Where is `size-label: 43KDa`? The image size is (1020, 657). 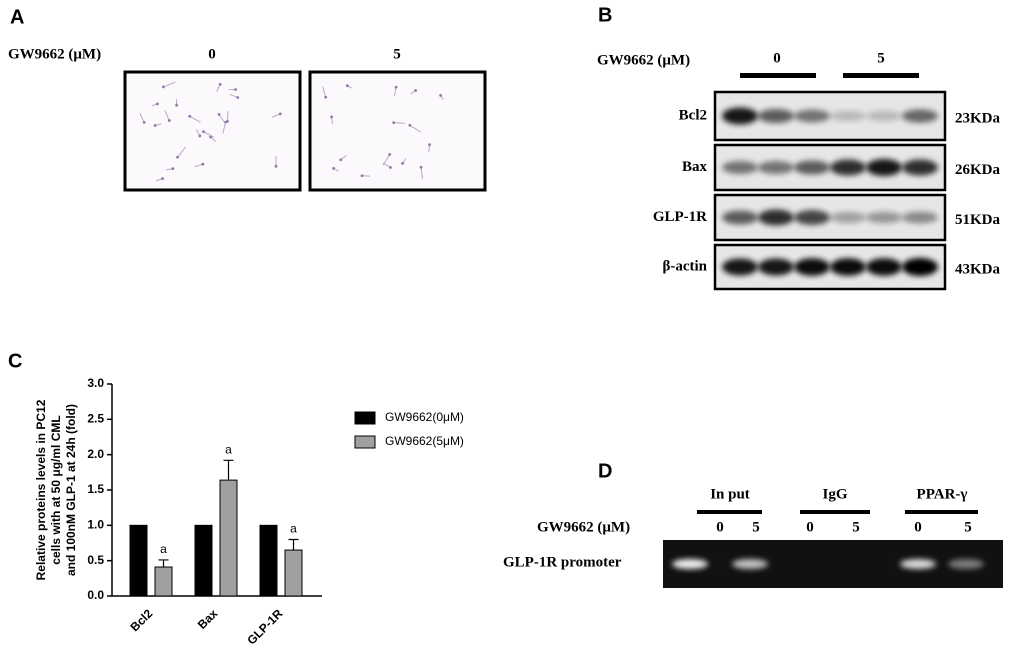
size-label: 43KDa is located at coordinates (978, 269).